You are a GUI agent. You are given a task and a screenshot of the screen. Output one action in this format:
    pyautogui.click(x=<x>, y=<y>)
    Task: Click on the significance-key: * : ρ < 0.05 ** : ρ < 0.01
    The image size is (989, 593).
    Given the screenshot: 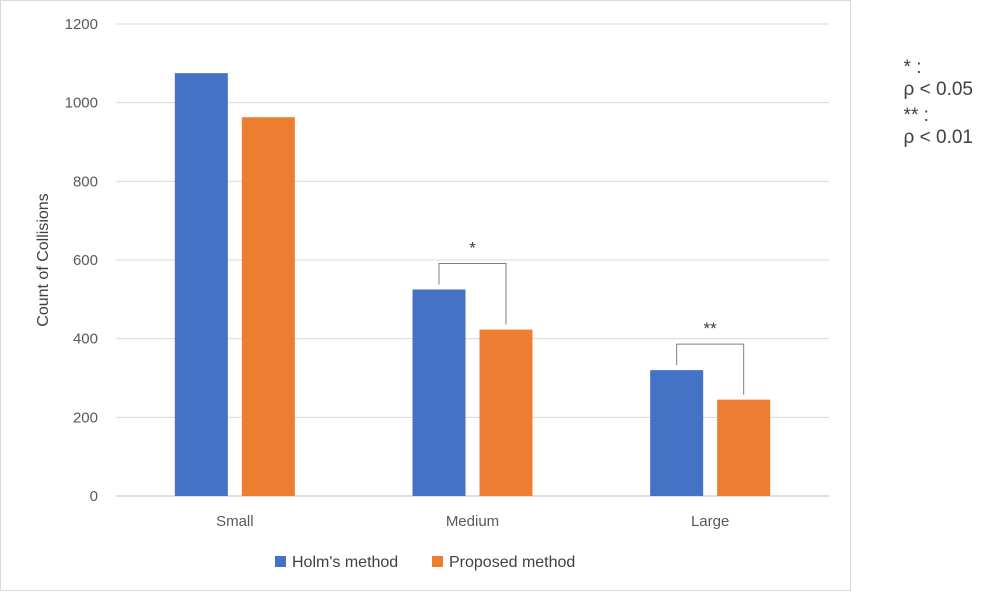 What is the action you would take?
    pyautogui.click(x=920, y=74)
    